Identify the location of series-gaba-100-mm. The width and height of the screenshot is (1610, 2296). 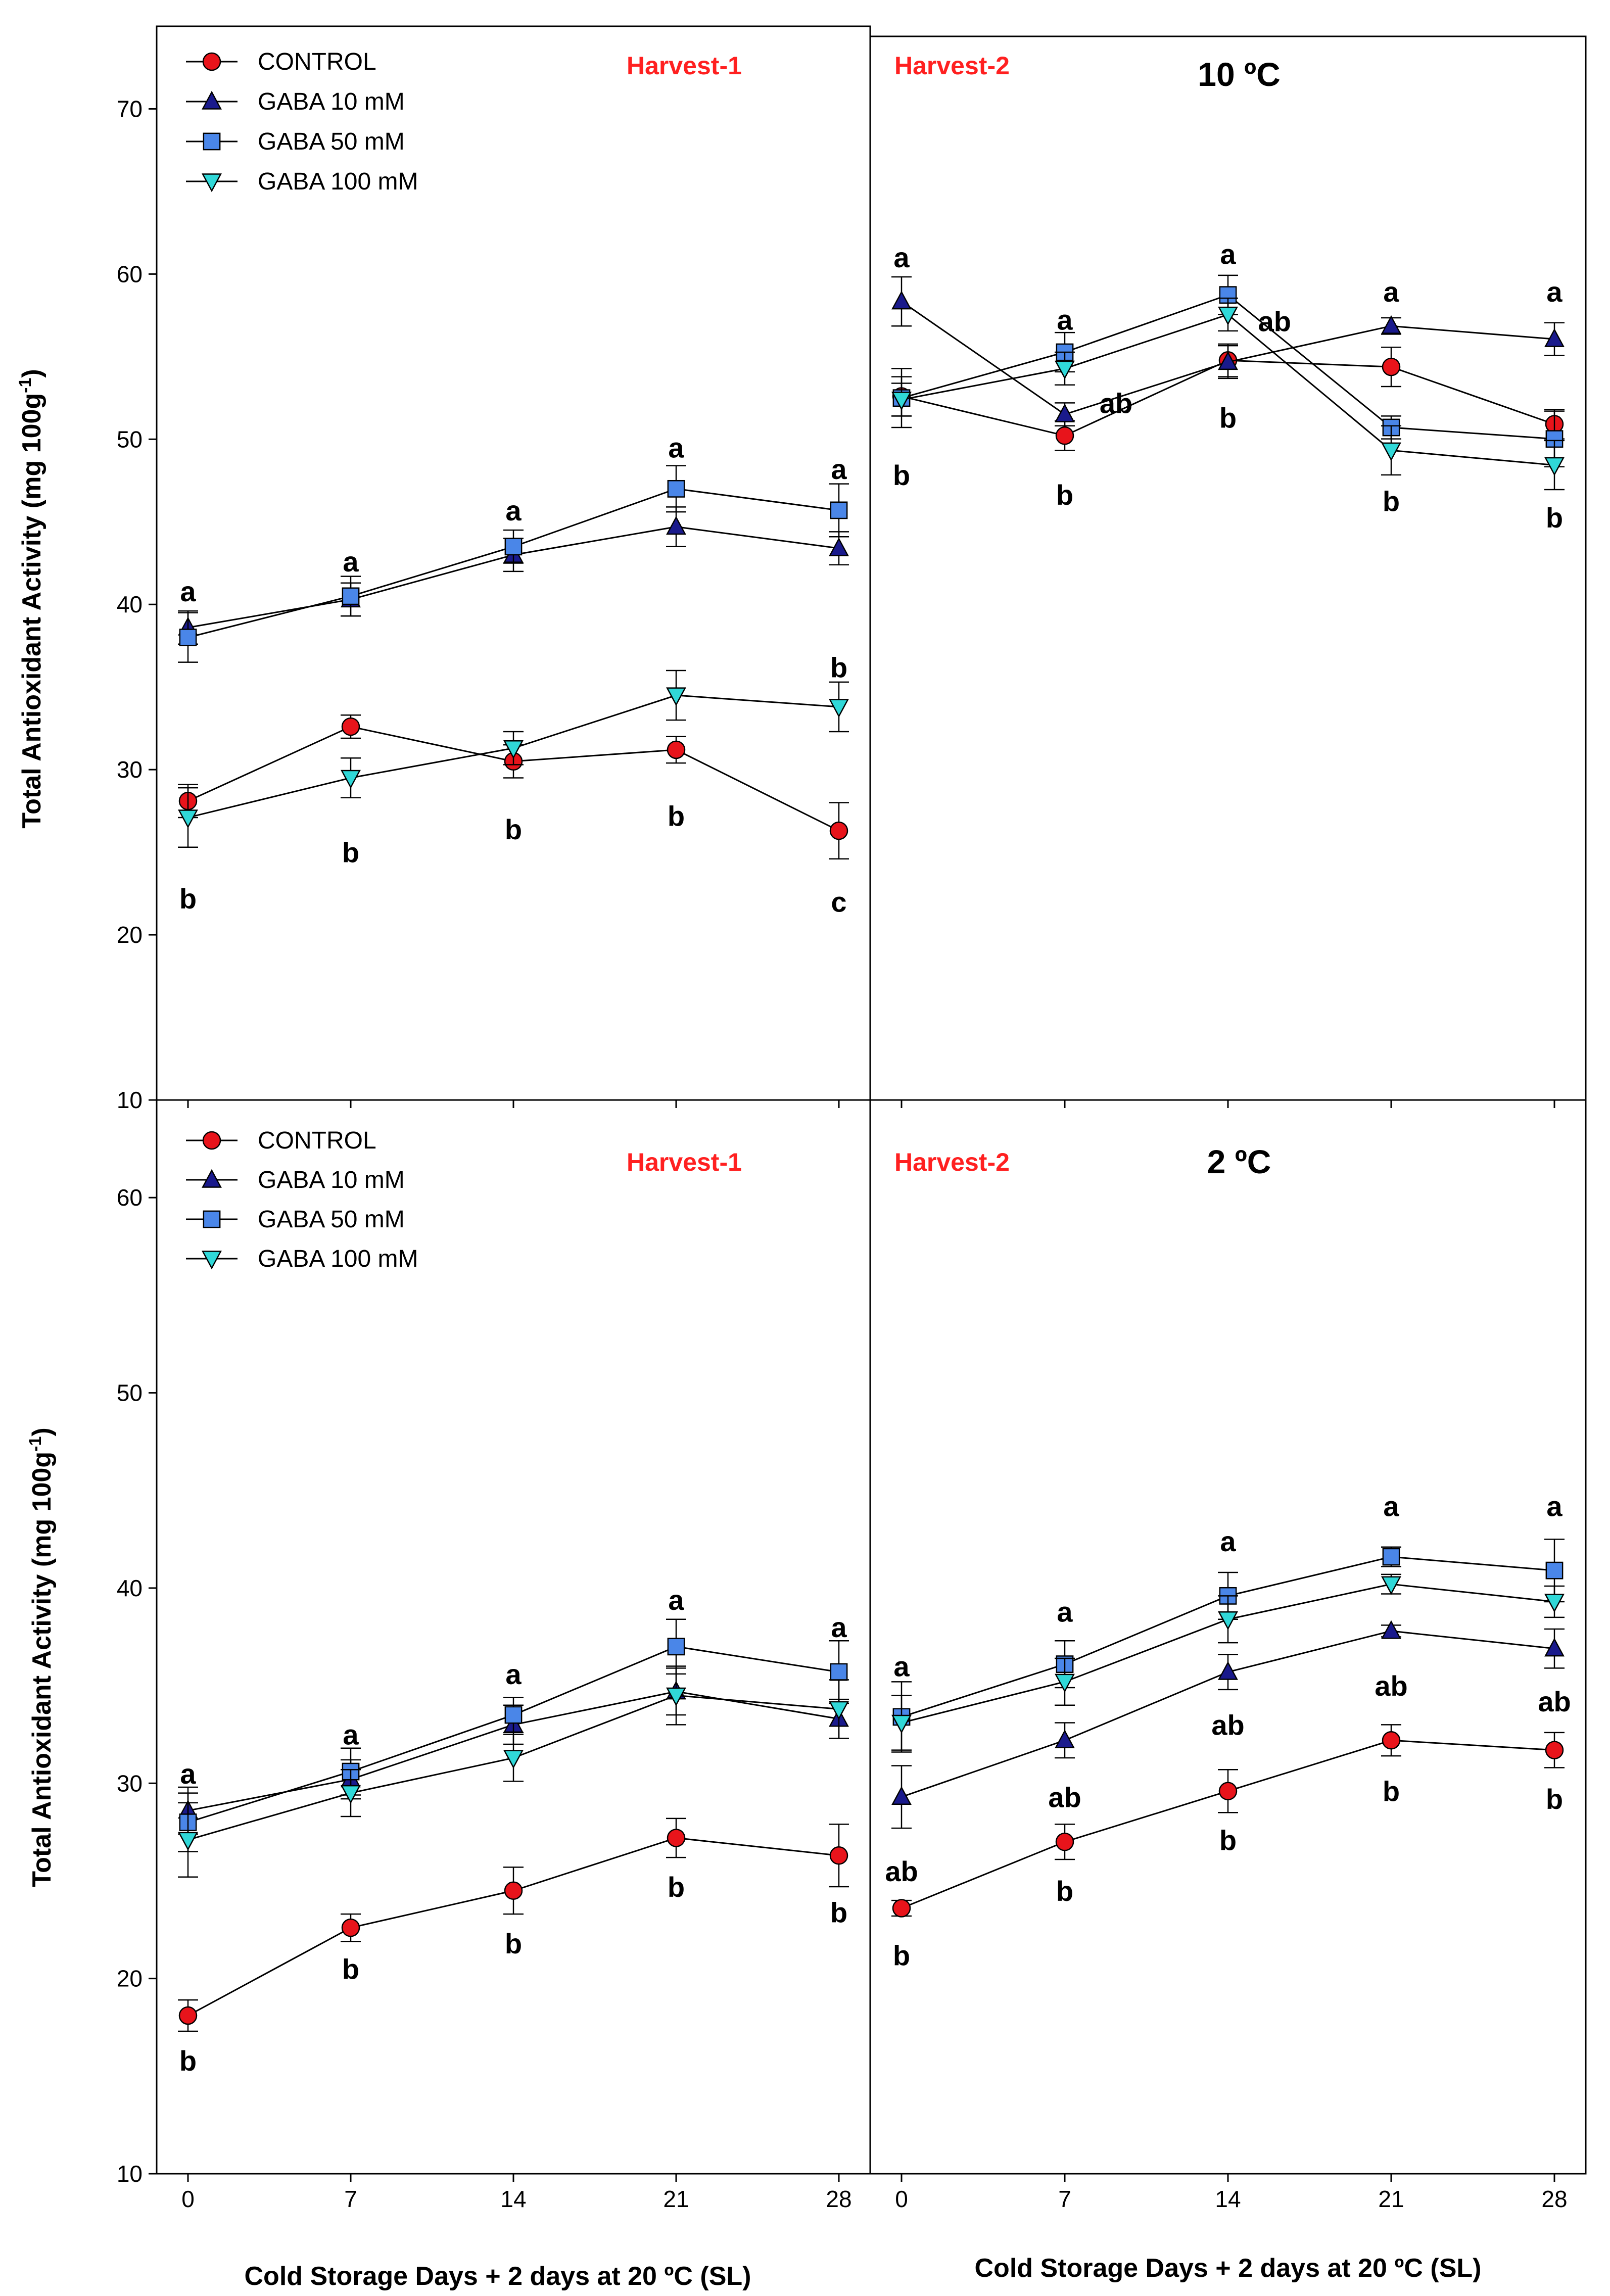
(1228, 1662).